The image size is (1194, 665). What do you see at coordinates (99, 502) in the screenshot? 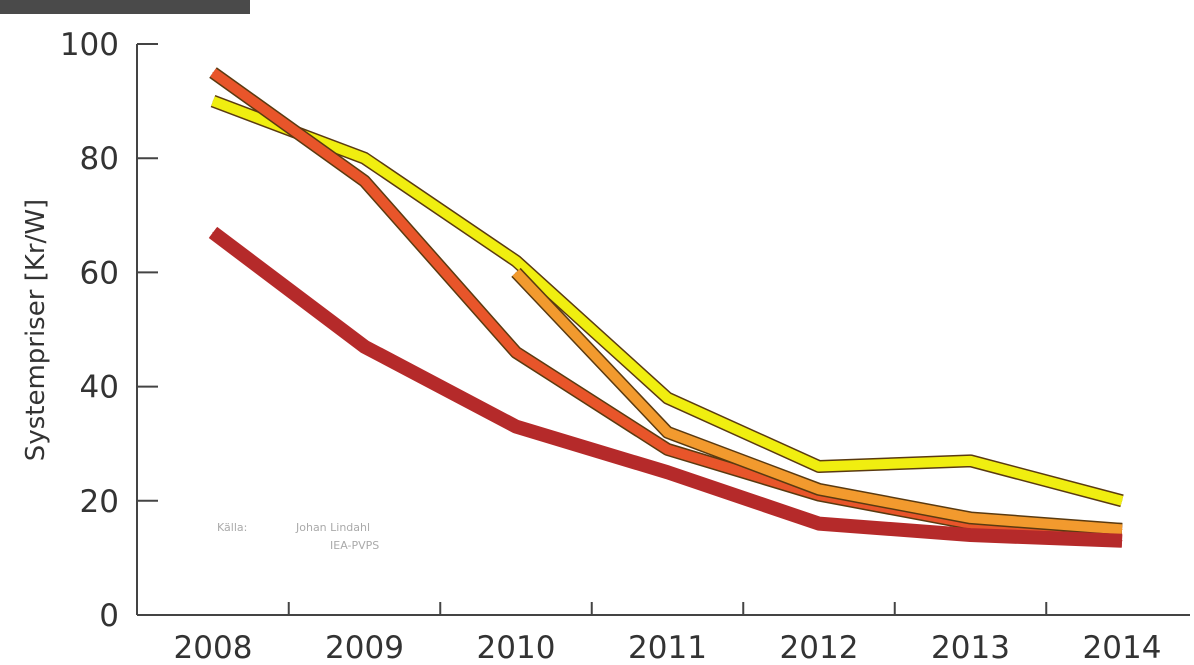
I see `y-tick-label: 20` at bounding box center [99, 502].